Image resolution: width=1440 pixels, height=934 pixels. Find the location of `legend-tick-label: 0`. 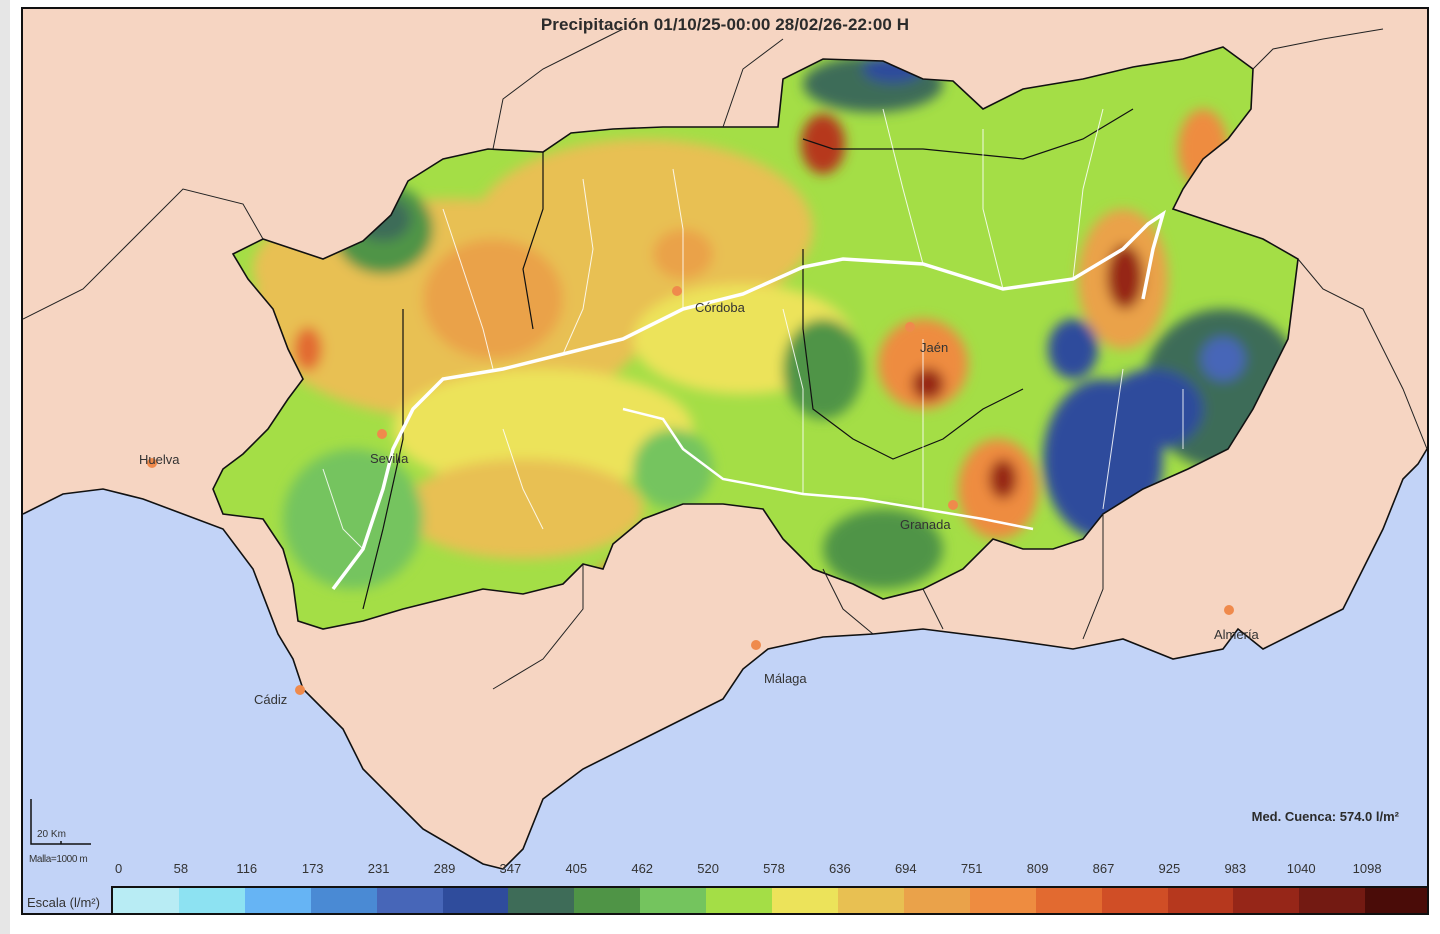

legend-tick-label: 0 is located at coordinates (119, 868).